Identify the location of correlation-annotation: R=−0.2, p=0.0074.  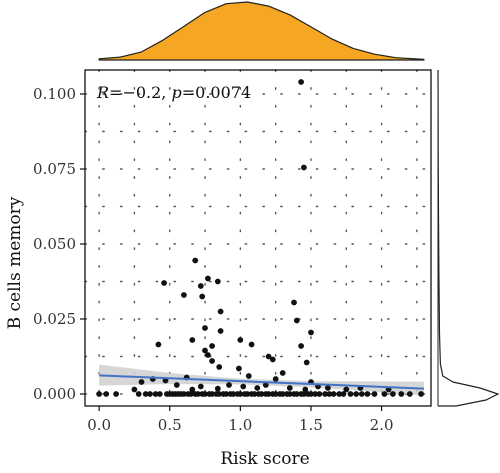
(173, 92).